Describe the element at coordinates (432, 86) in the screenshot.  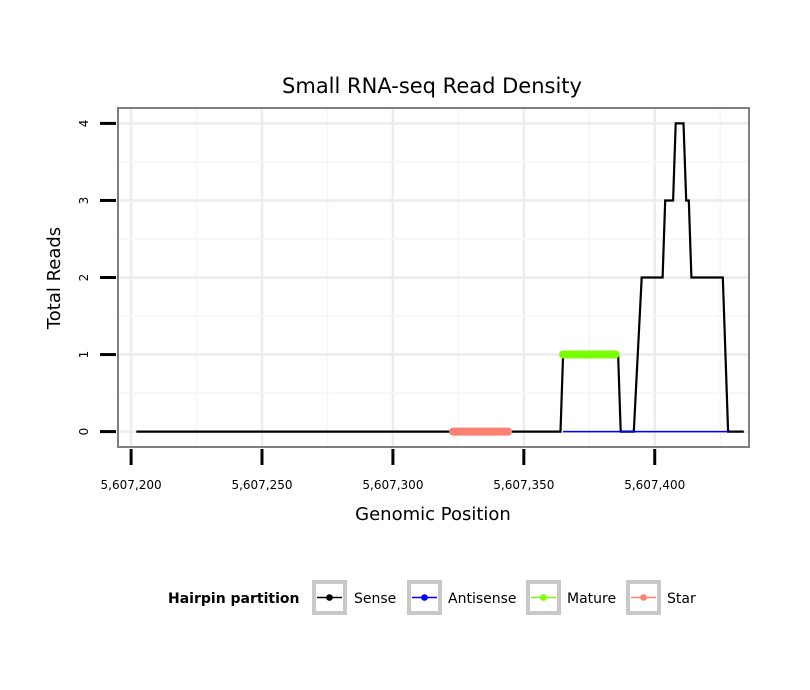
I see `chart-title: Small RNA-seq Read Density` at that location.